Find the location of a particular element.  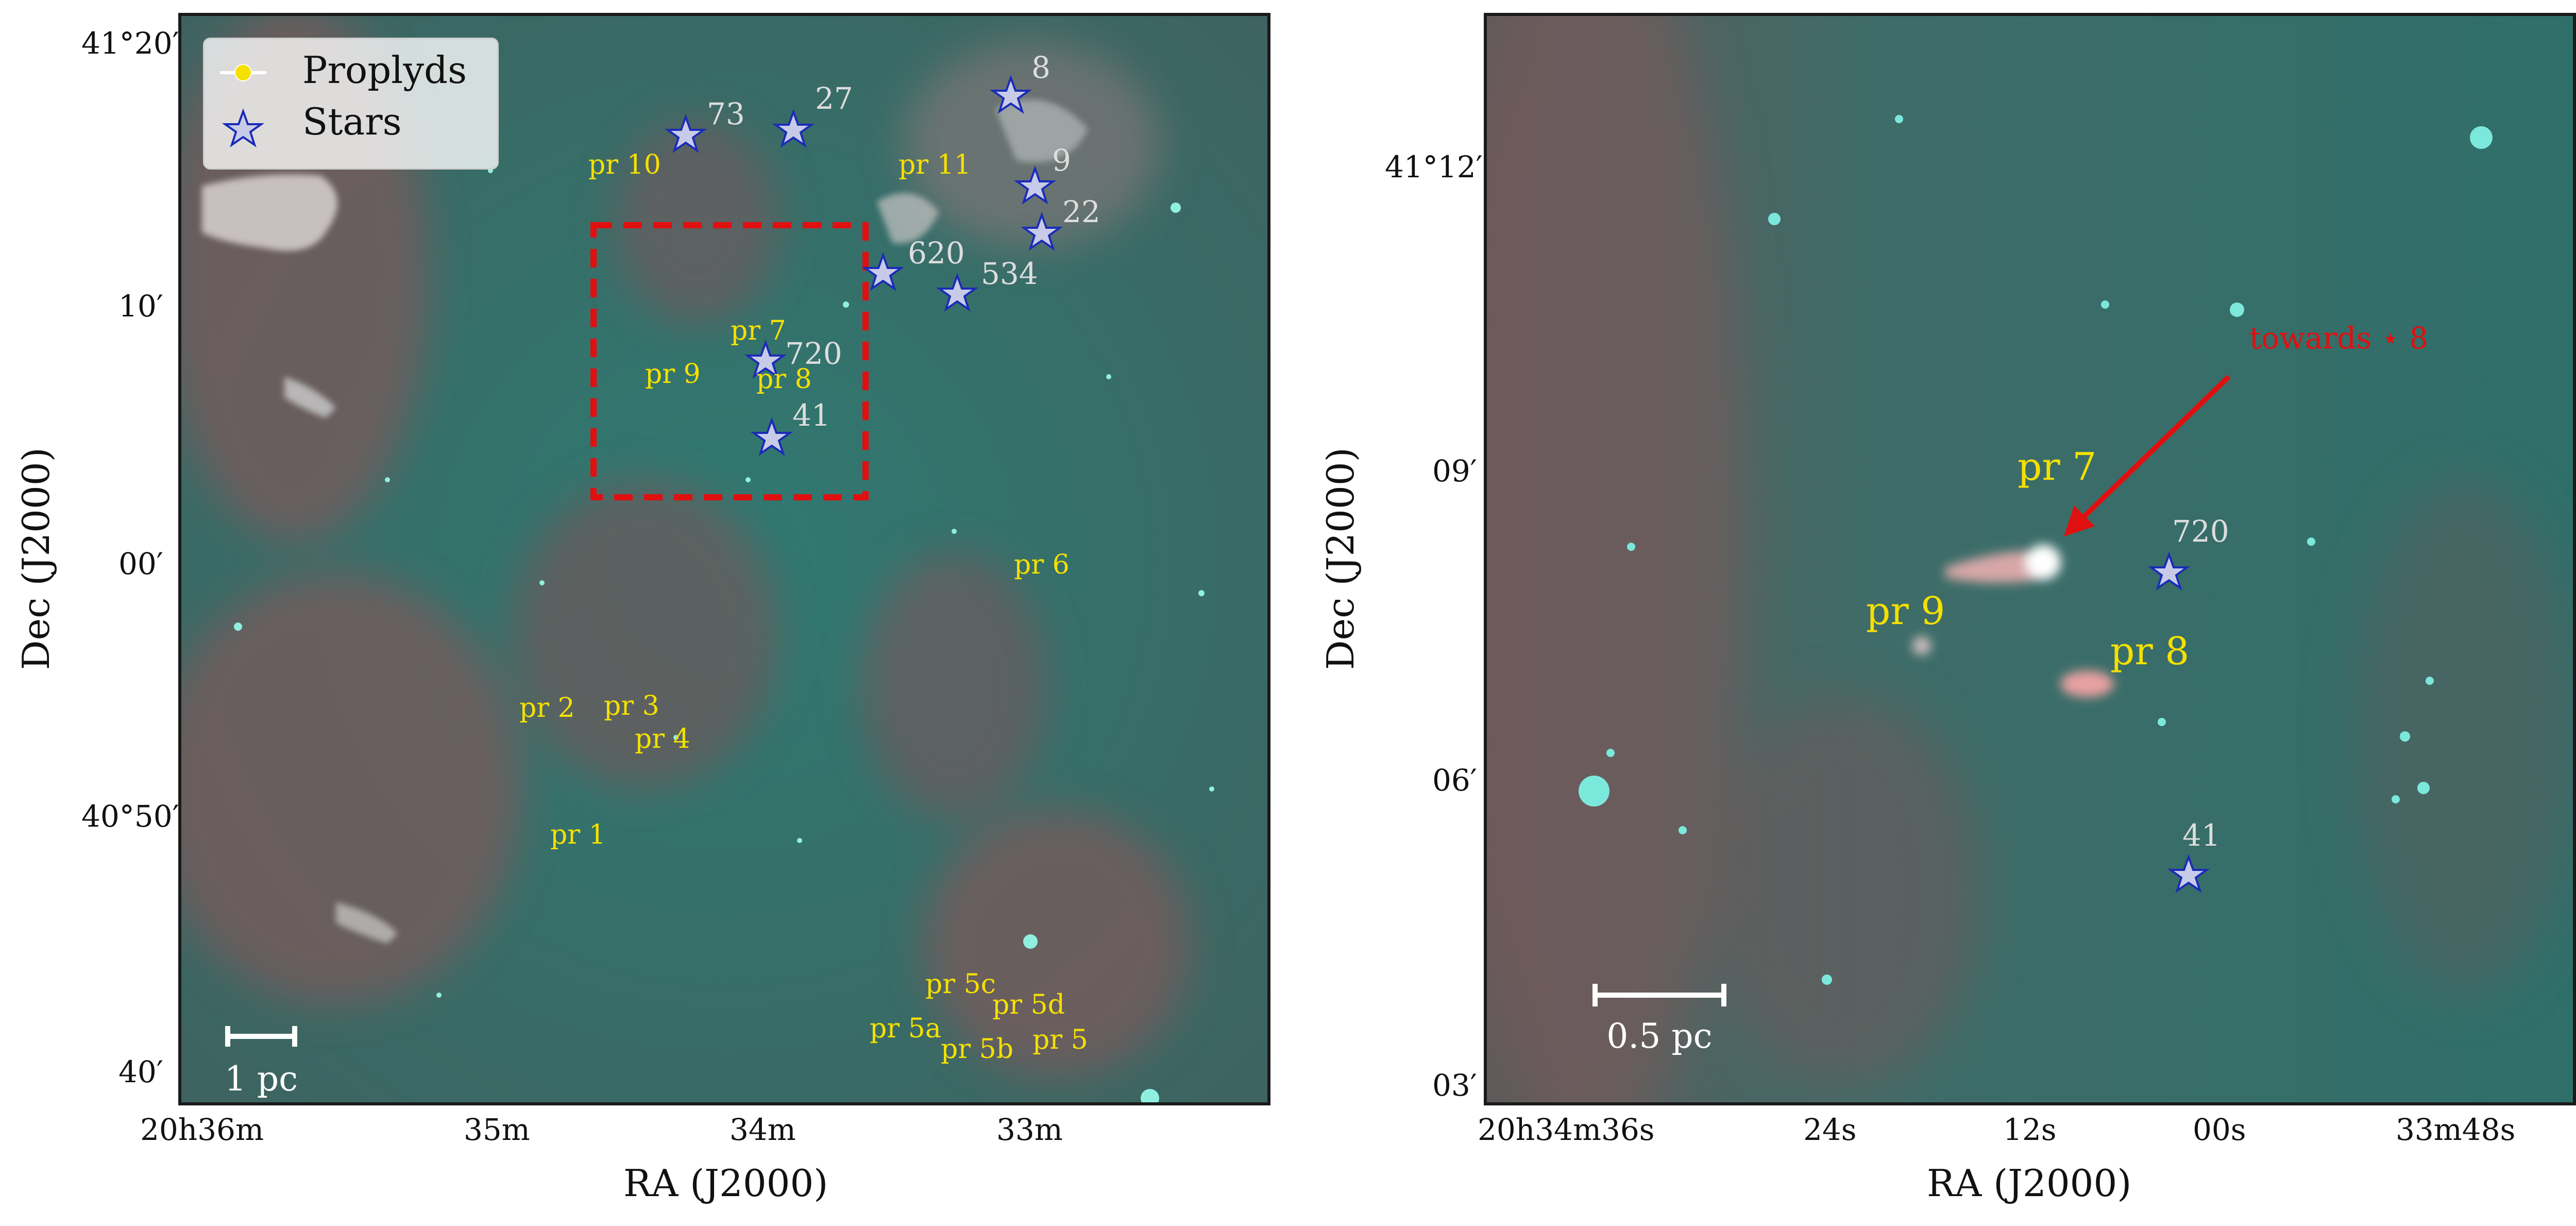

right-x-tick: 33m48s is located at coordinates (2456, 1129).